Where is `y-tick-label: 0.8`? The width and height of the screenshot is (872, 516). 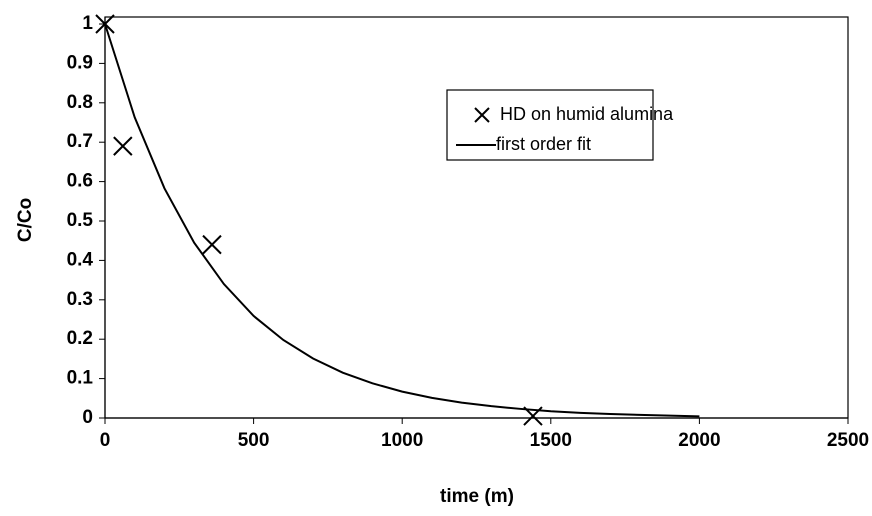 y-tick-label: 0.8 is located at coordinates (80, 102).